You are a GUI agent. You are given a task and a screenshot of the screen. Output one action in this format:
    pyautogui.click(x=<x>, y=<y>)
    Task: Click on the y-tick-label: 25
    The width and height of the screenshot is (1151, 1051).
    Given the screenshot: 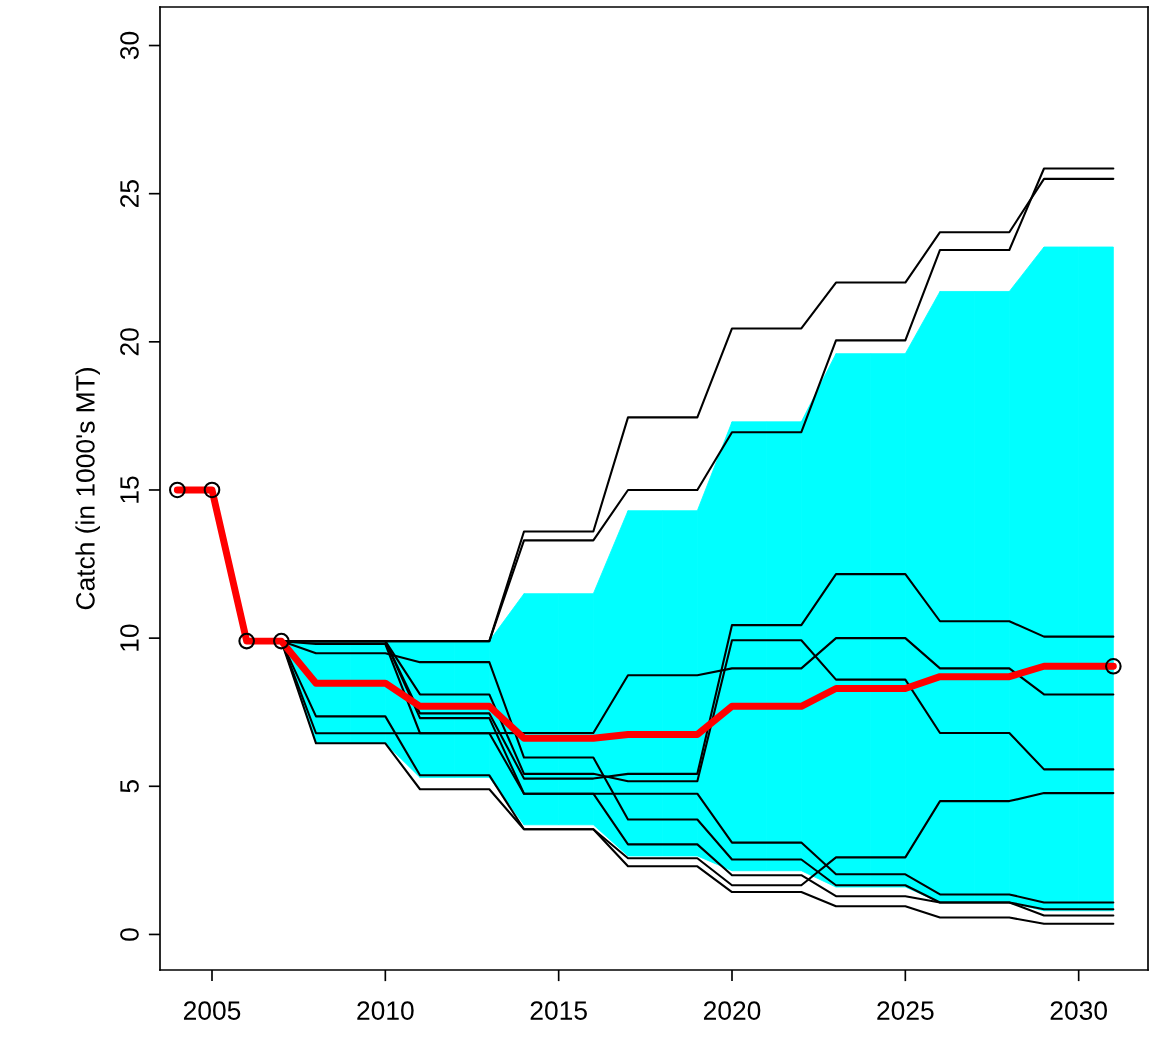 What is the action you would take?
    pyautogui.click(x=129, y=194)
    